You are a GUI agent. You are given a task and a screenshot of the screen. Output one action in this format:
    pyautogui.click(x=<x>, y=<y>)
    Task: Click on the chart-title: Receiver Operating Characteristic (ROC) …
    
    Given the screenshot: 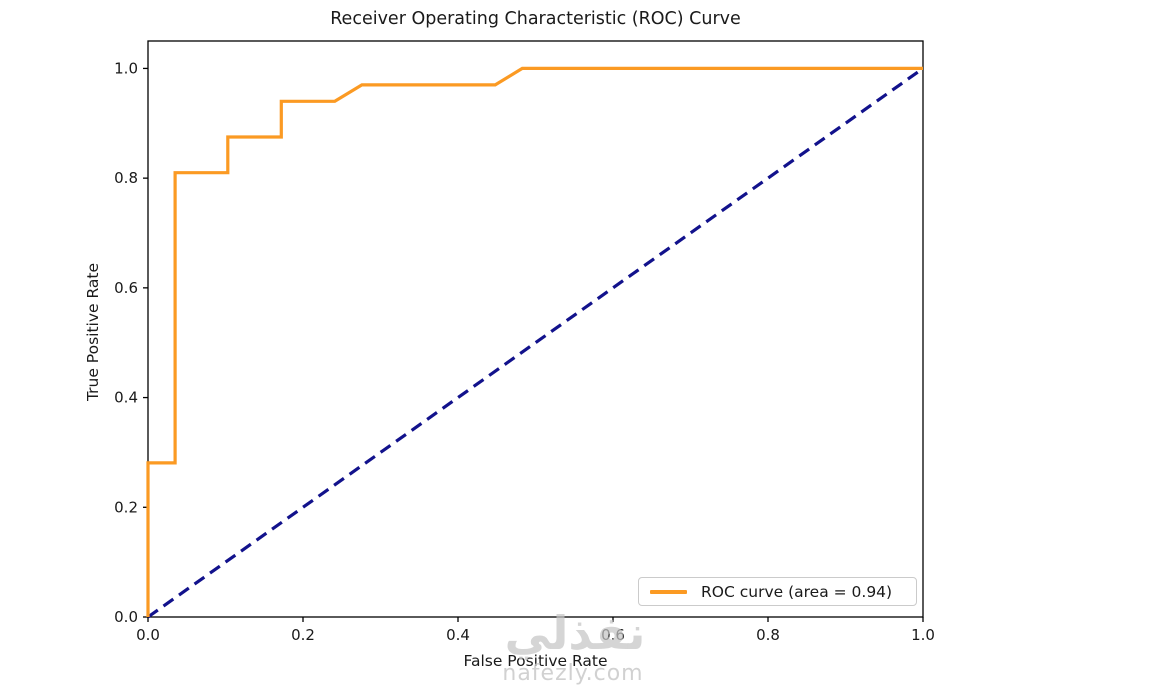 What is the action you would take?
    pyautogui.click(x=535, y=19)
    